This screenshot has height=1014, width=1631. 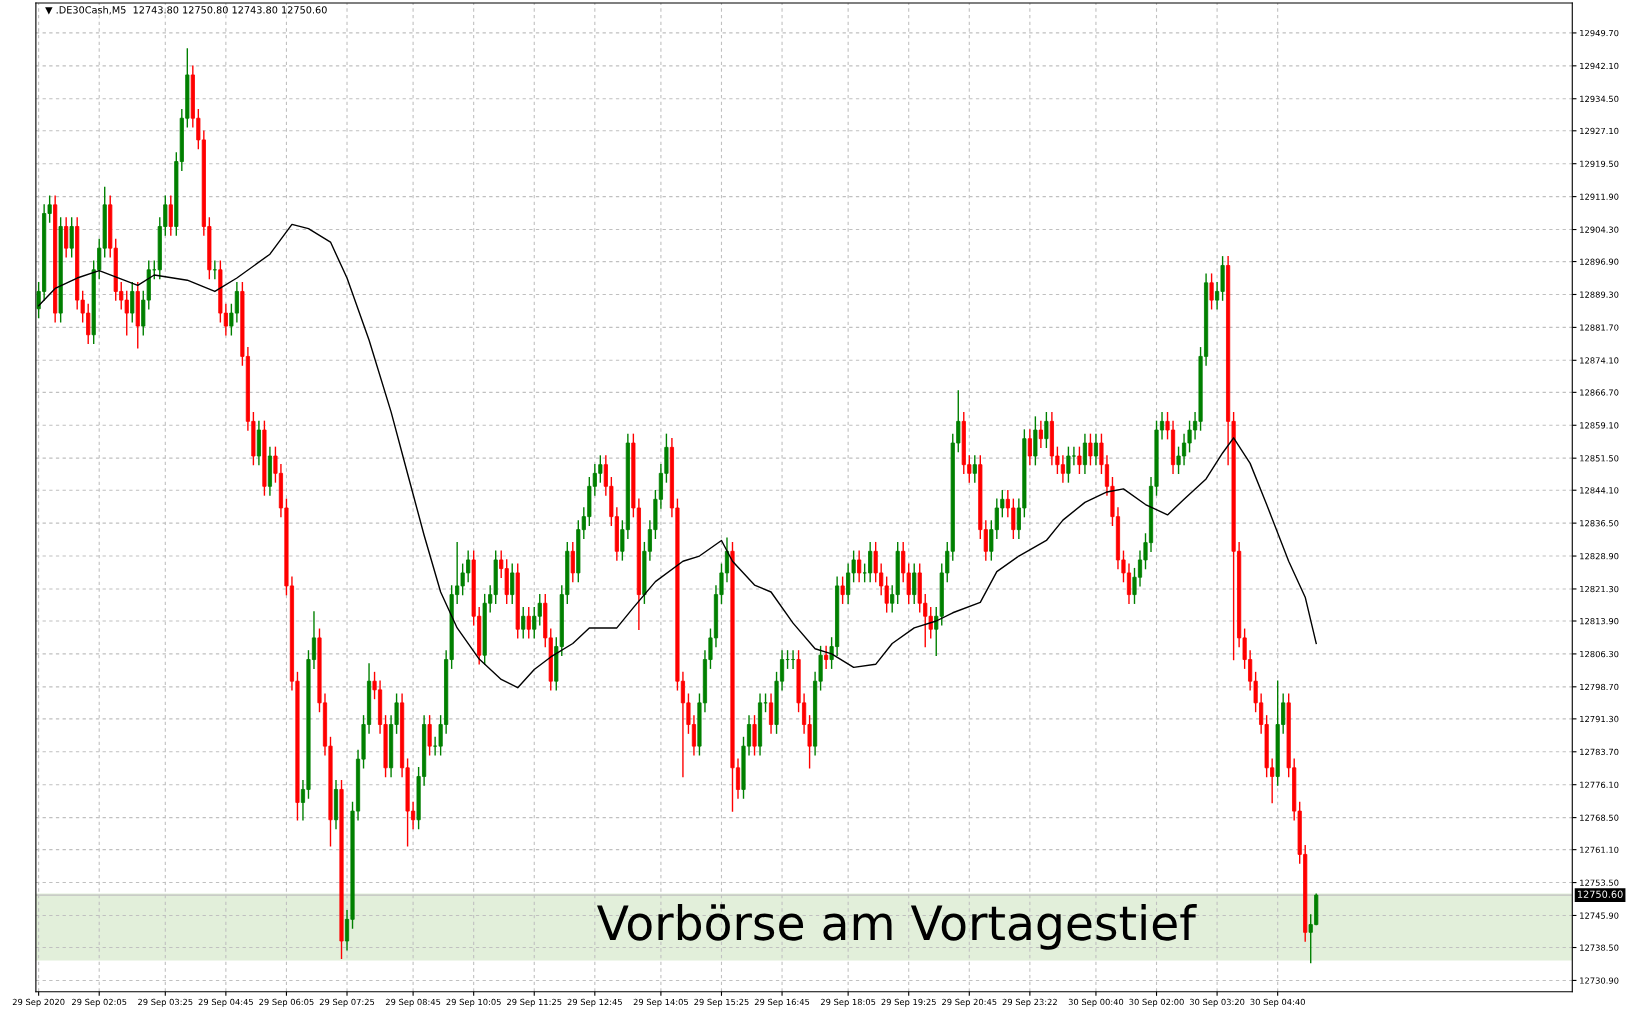 I want to click on x-tick-label: 29 Sep 18:05, so click(x=848, y=1002).